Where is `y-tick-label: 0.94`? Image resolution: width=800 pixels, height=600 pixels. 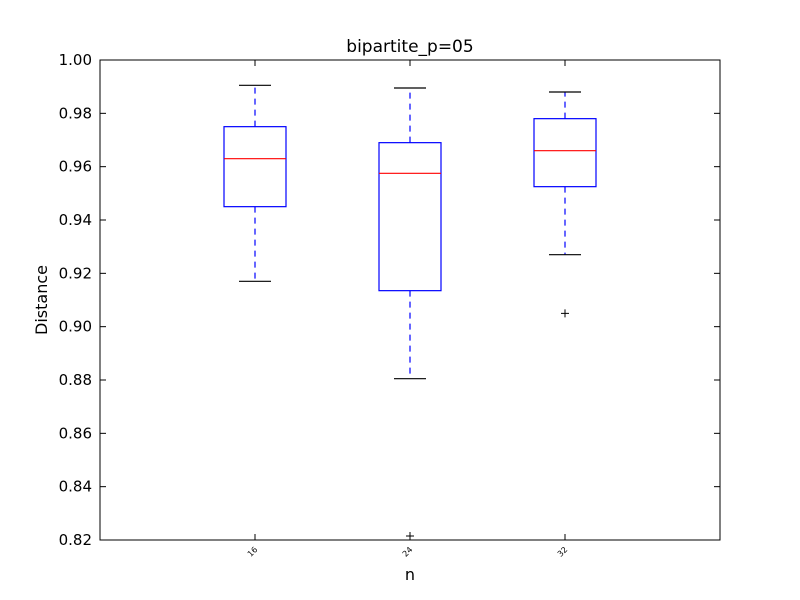
y-tick-label: 0.94 is located at coordinates (75, 220).